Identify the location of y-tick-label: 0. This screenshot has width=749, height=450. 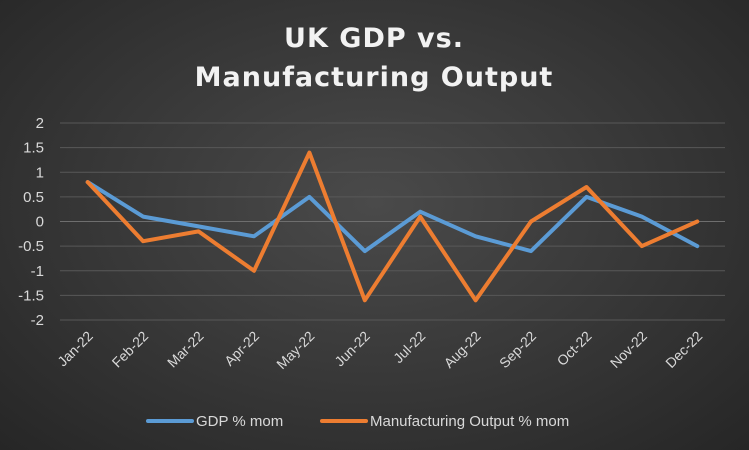
(40, 222).